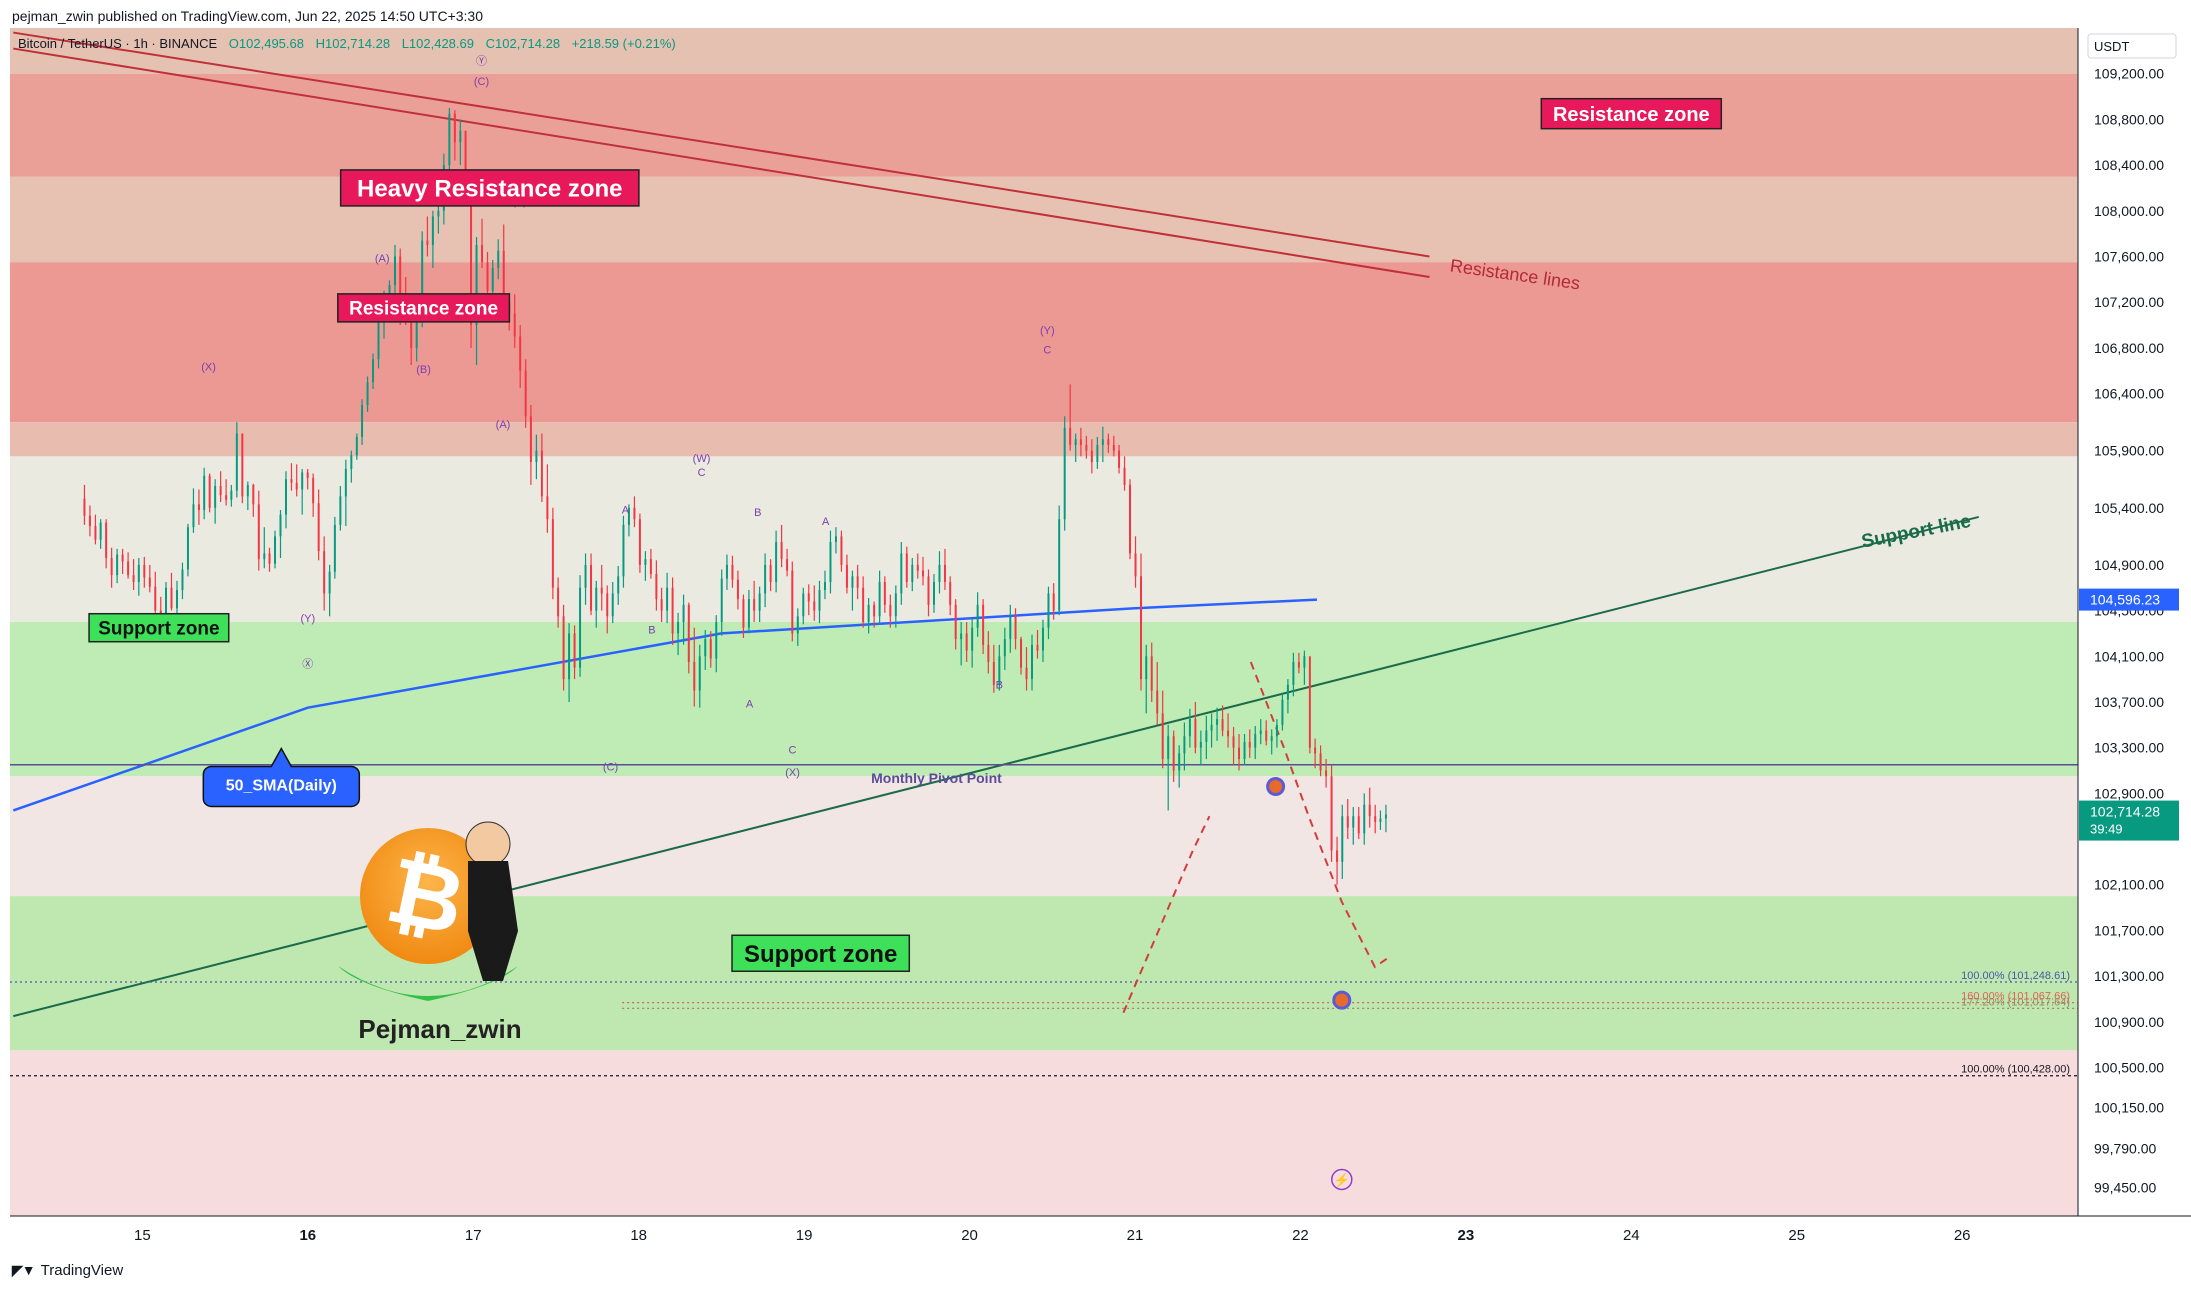 This screenshot has height=1293, width=2191. What do you see at coordinates (2129, 508) in the screenshot?
I see `y-tick-label: 105,400.00` at bounding box center [2129, 508].